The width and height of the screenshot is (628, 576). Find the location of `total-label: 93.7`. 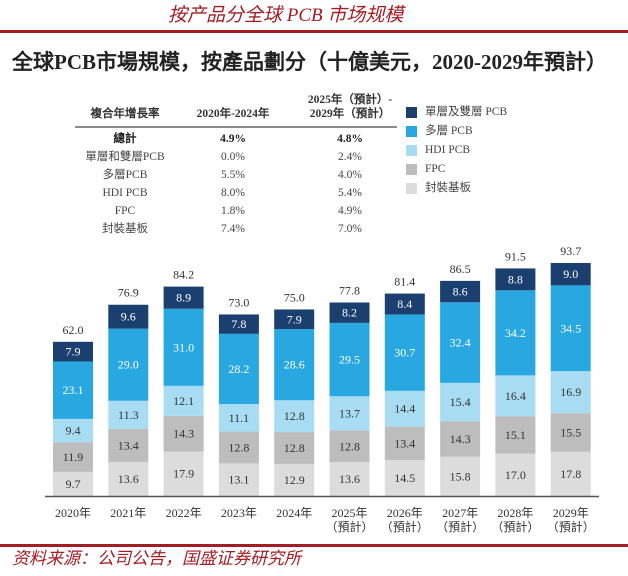

total-label: 93.7 is located at coordinates (570, 251).